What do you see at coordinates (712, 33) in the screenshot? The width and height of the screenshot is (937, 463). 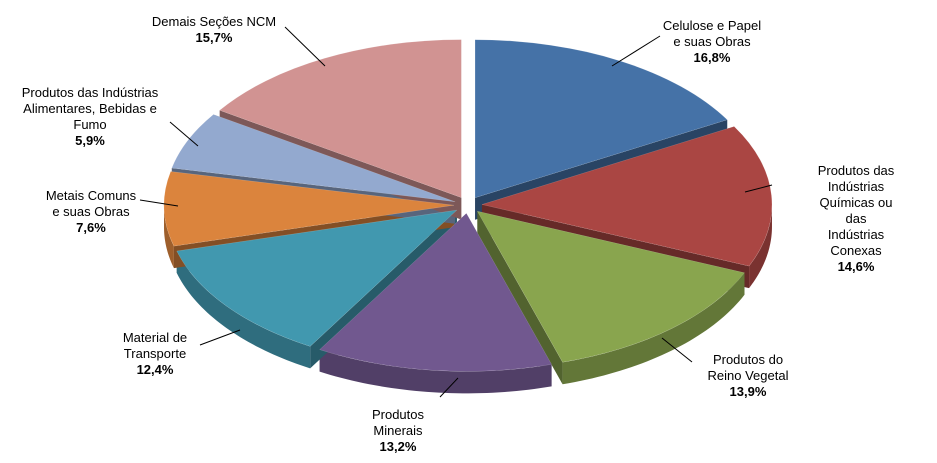 I see `category-label: Celulose e Papel e suas Obras` at bounding box center [712, 33].